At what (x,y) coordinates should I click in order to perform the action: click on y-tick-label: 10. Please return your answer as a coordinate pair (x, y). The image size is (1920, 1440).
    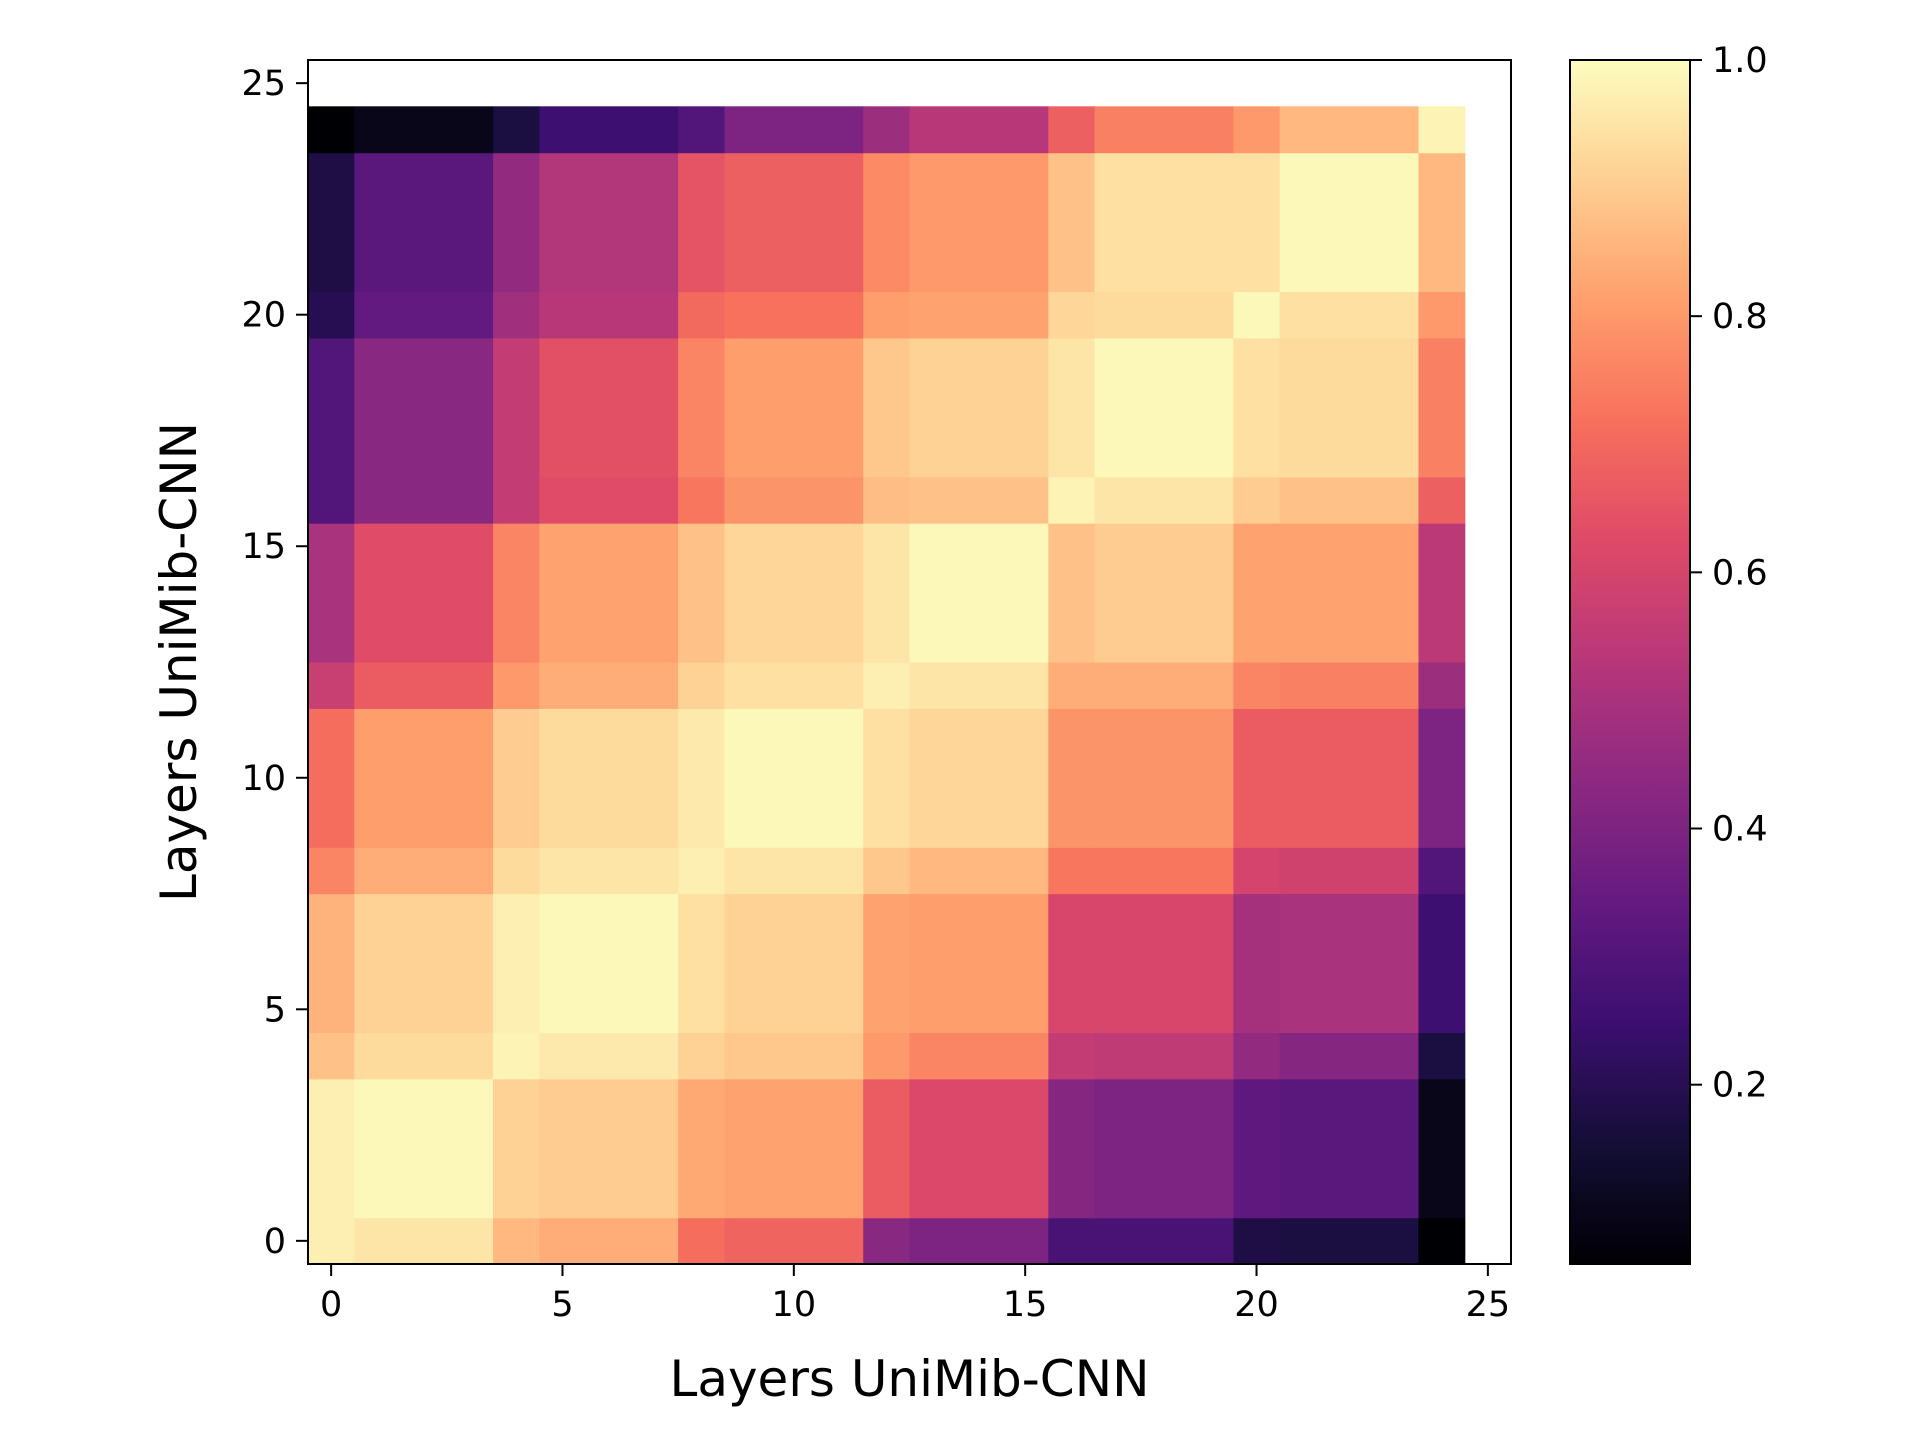
    Looking at the image, I should click on (263, 779).